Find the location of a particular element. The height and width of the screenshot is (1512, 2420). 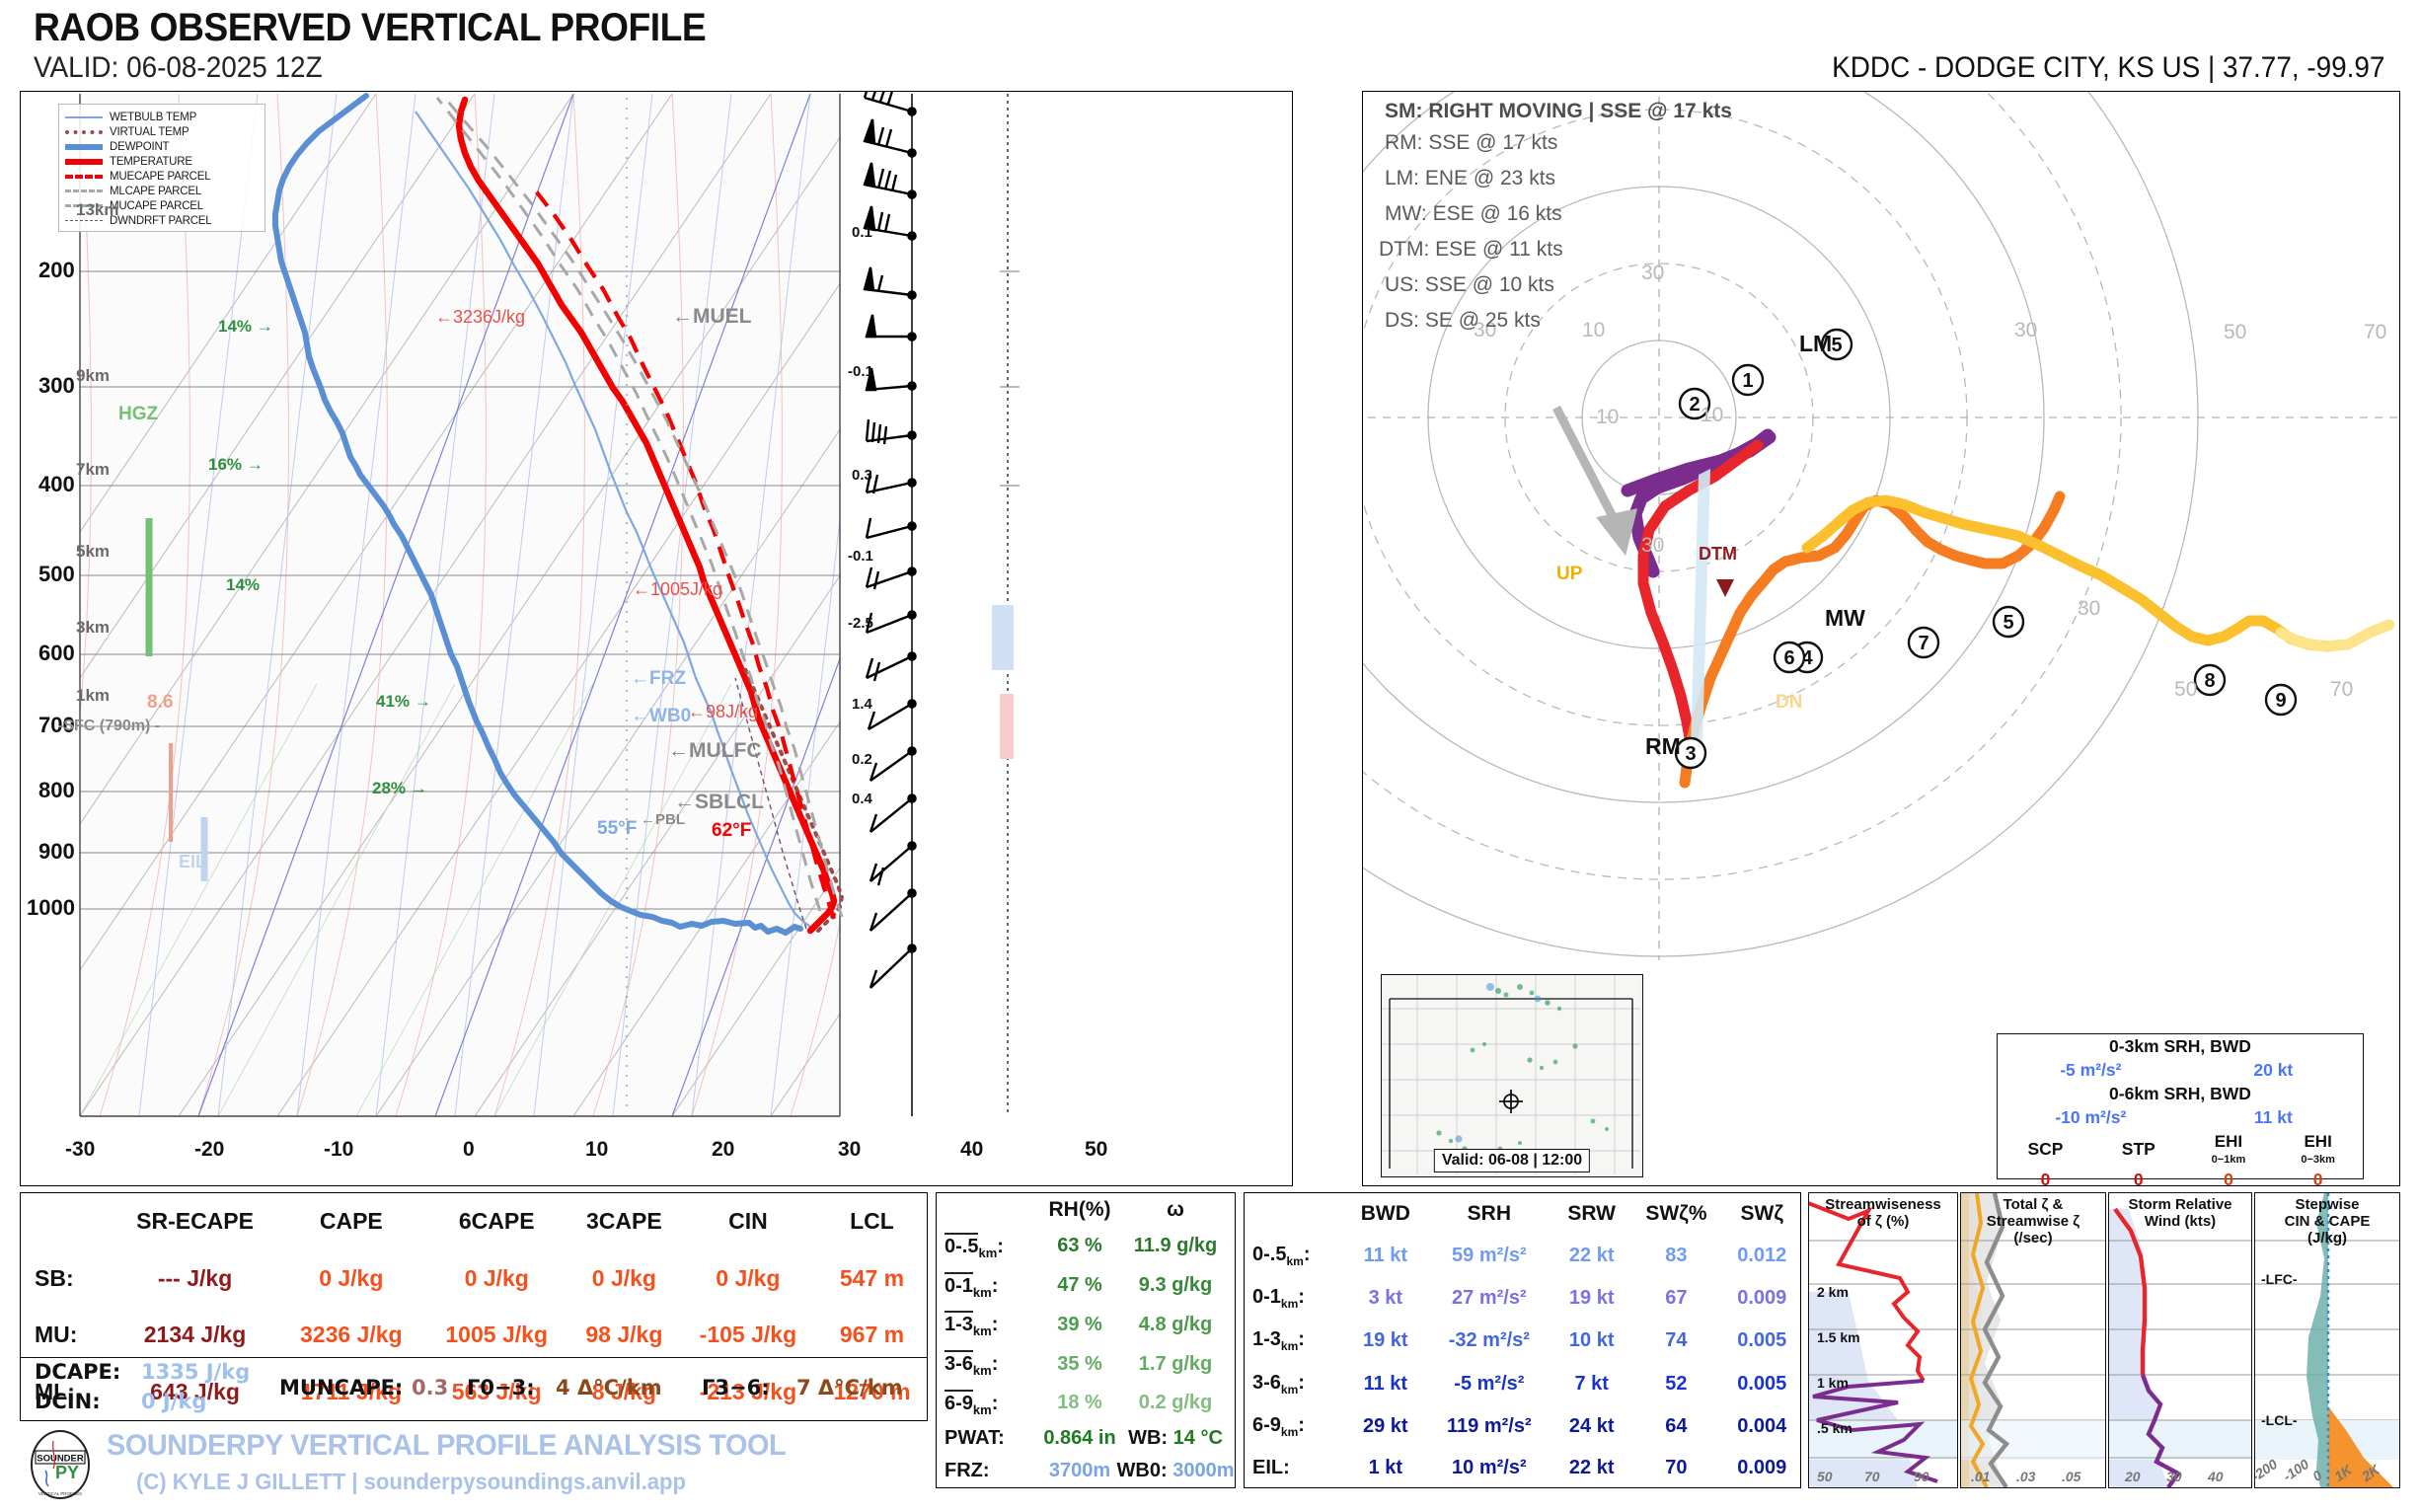

vector-rm: RM: SSE @ 17 kts is located at coordinates (1471, 142).